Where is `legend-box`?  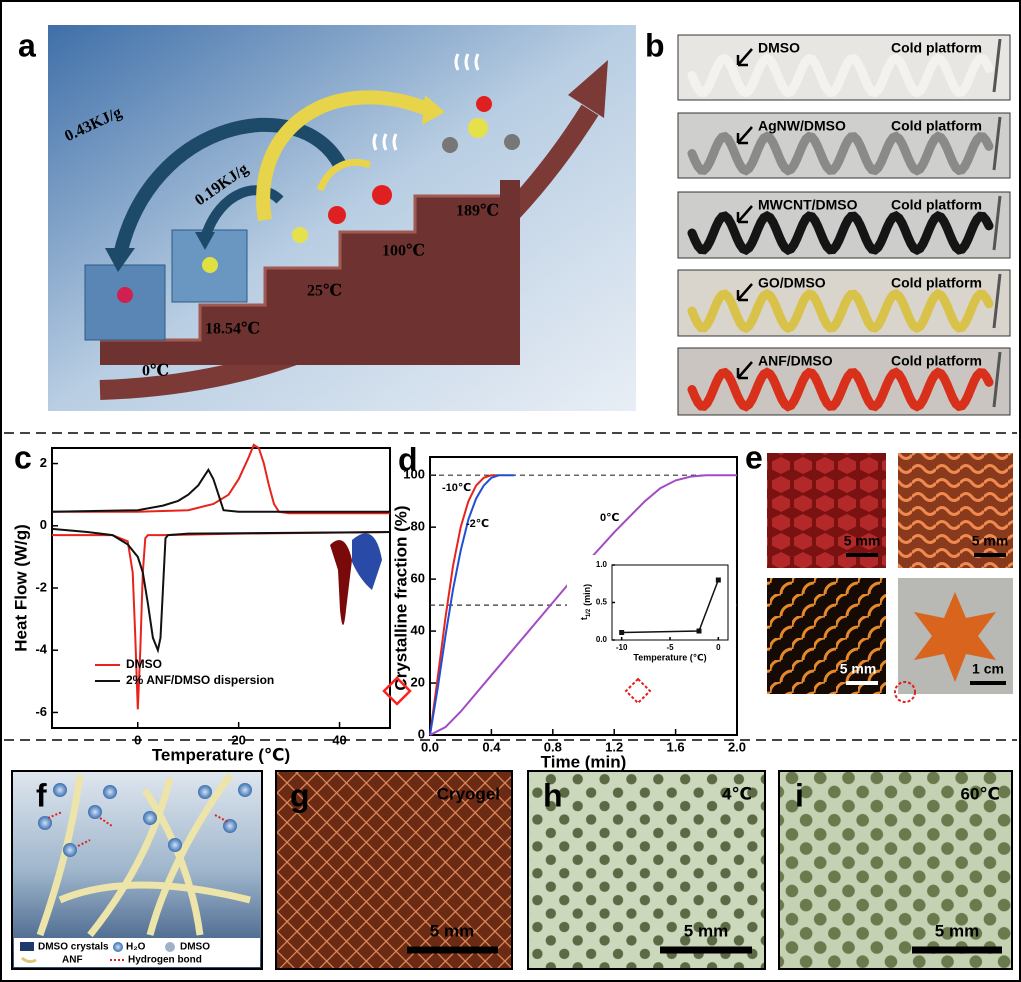
legend-box is located at coordinates (137, 952).